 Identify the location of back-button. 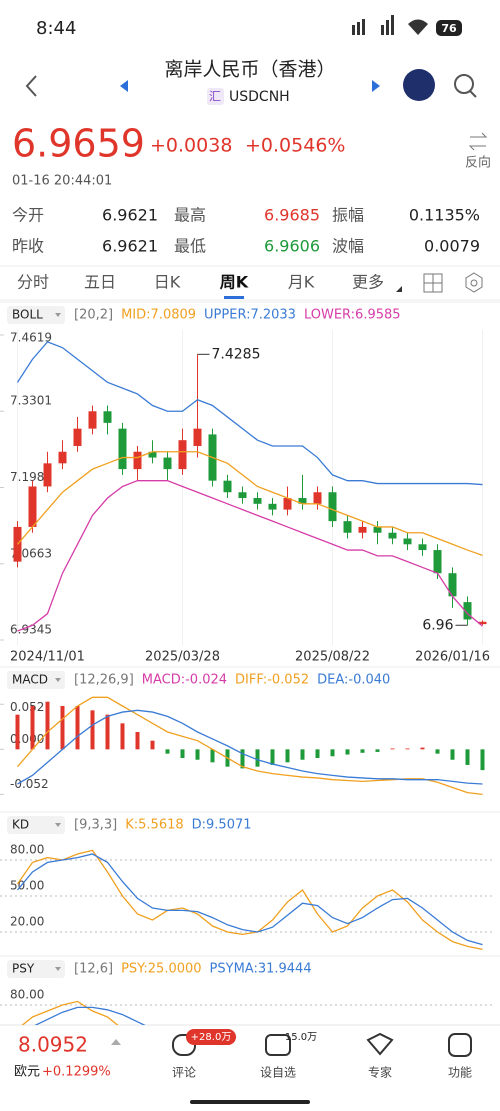
(31, 86).